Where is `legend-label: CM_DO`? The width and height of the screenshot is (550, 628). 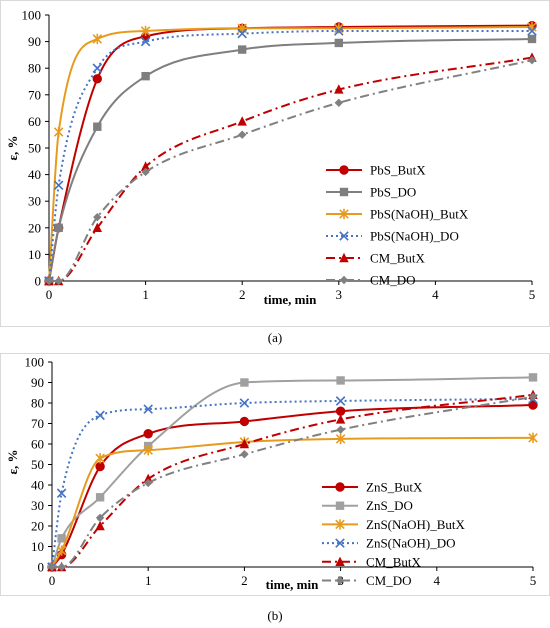 legend-label: CM_DO is located at coordinates (389, 580).